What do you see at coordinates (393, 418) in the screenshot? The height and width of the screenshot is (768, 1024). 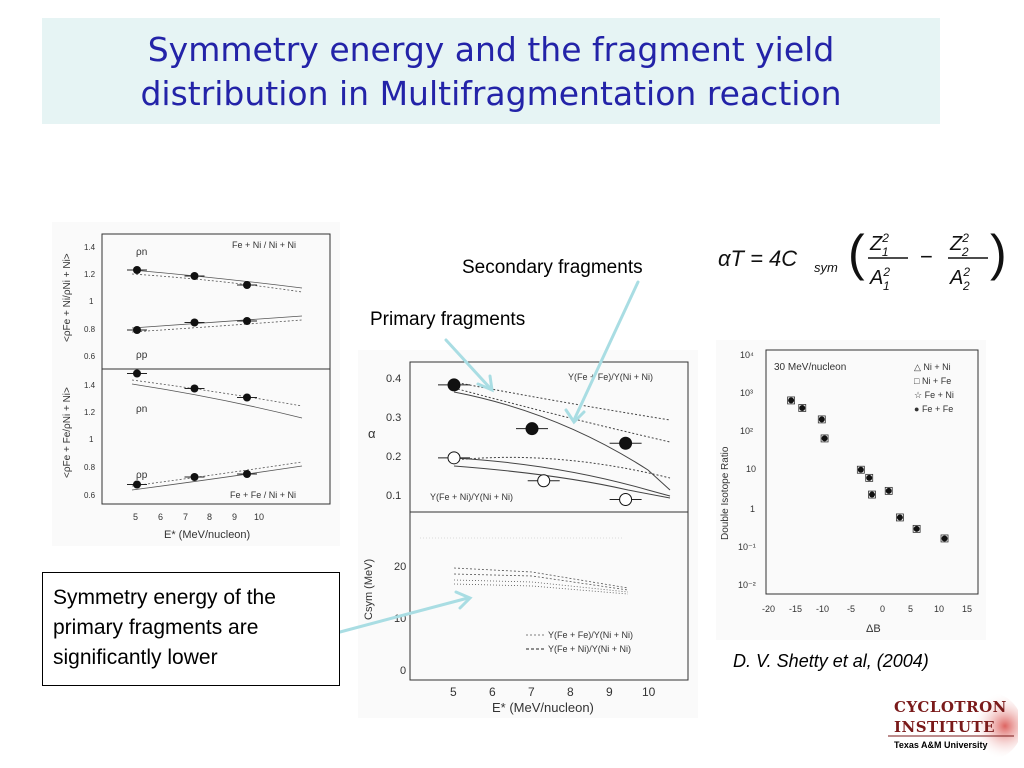 I see `alpha-tick-0.3: 0.3` at bounding box center [393, 418].